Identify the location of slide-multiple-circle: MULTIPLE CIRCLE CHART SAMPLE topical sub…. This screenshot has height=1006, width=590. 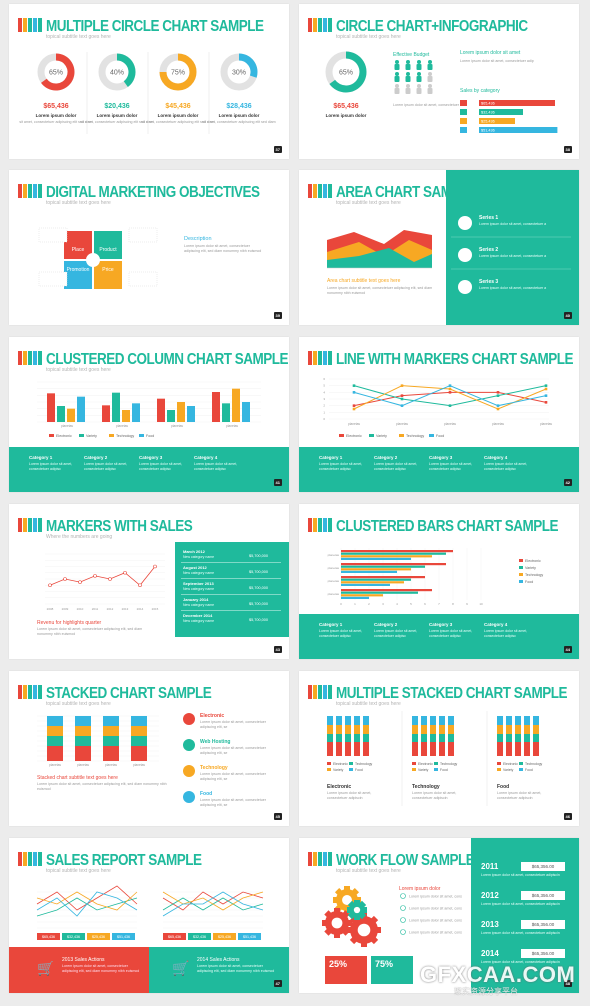
(149, 81).